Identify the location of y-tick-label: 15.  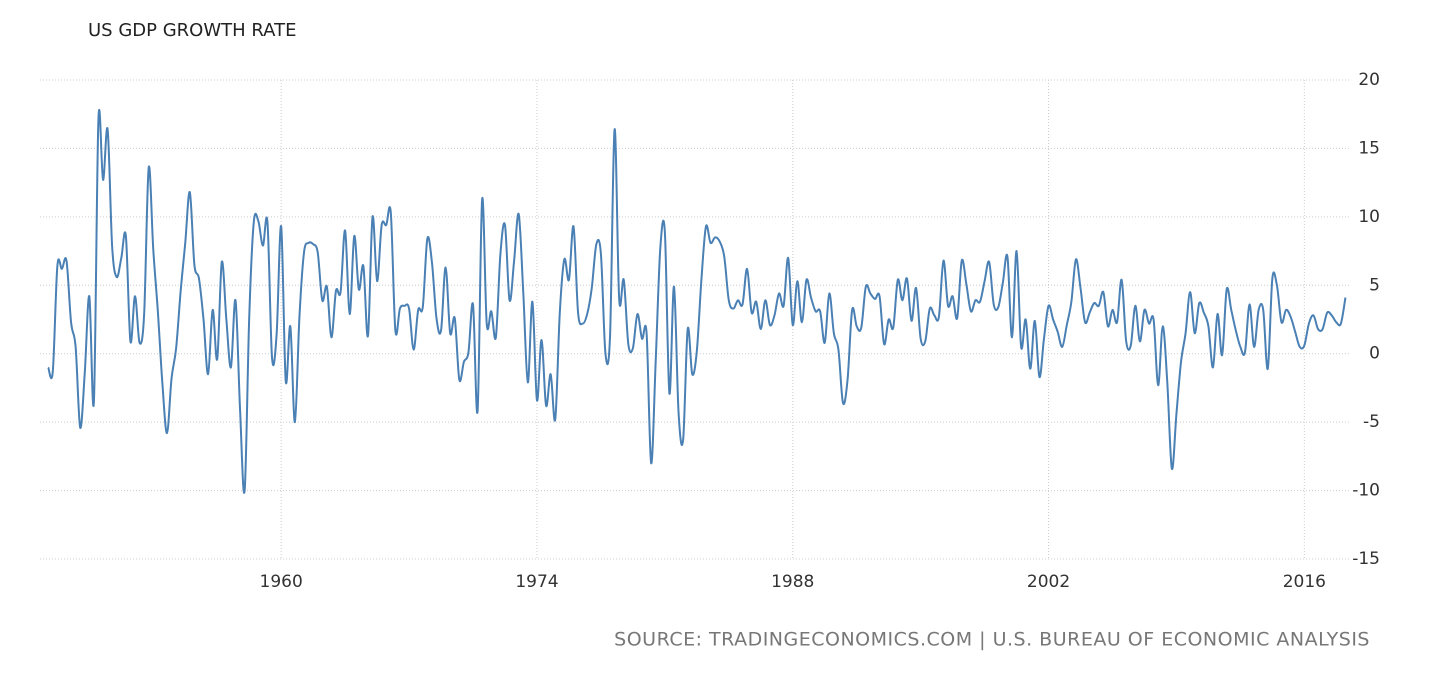
(1369, 148).